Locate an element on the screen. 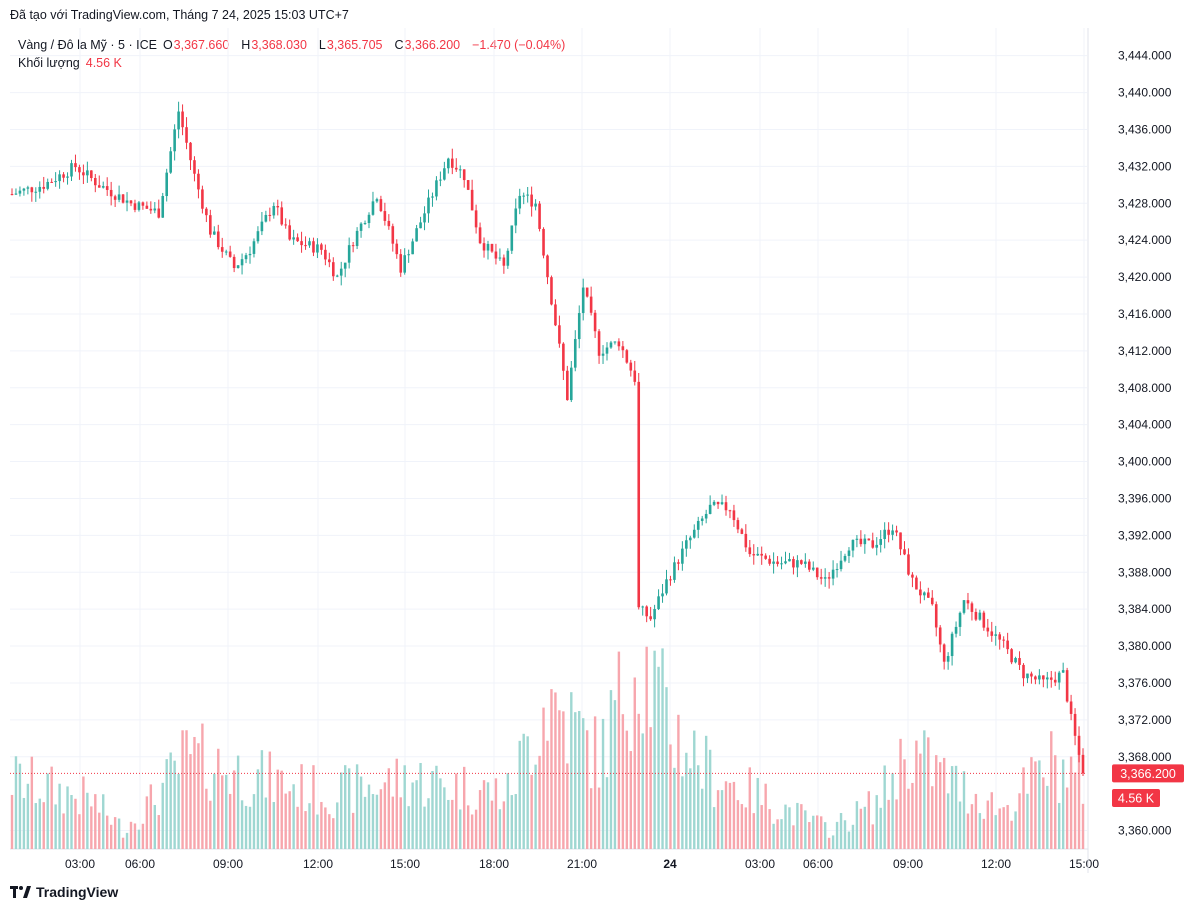  y-tick-label: 3,424.000 is located at coordinates (1145, 240).